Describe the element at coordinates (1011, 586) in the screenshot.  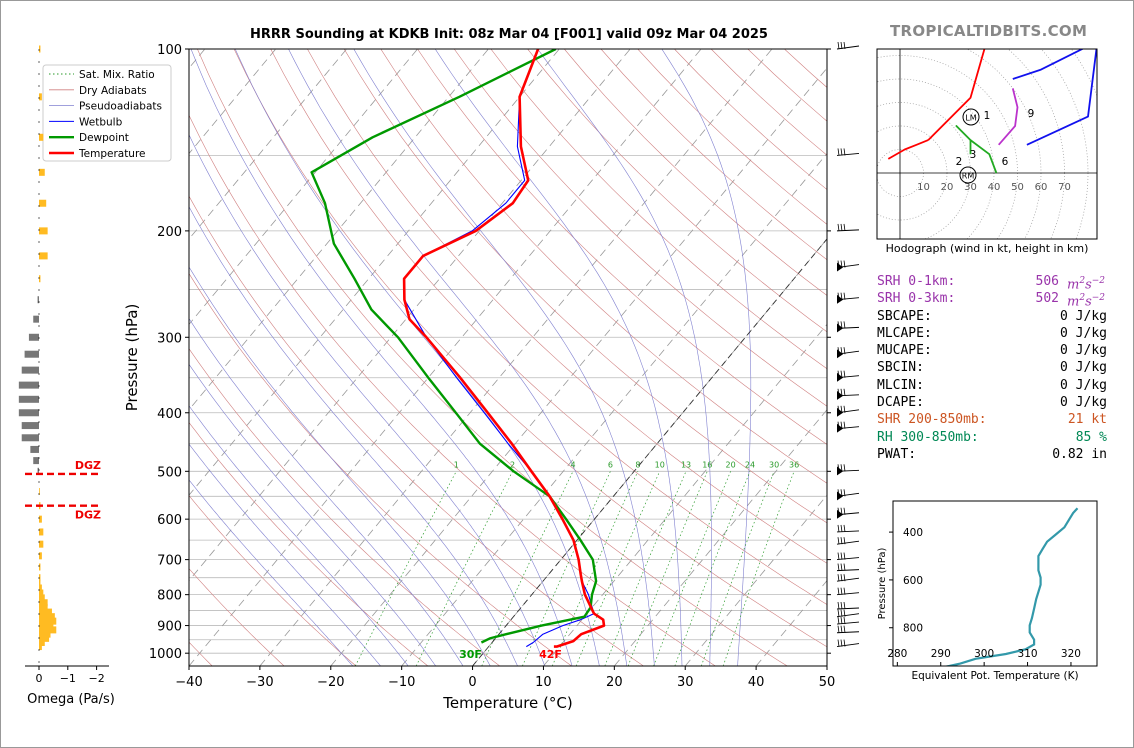
I see `theta-e-profile` at that location.